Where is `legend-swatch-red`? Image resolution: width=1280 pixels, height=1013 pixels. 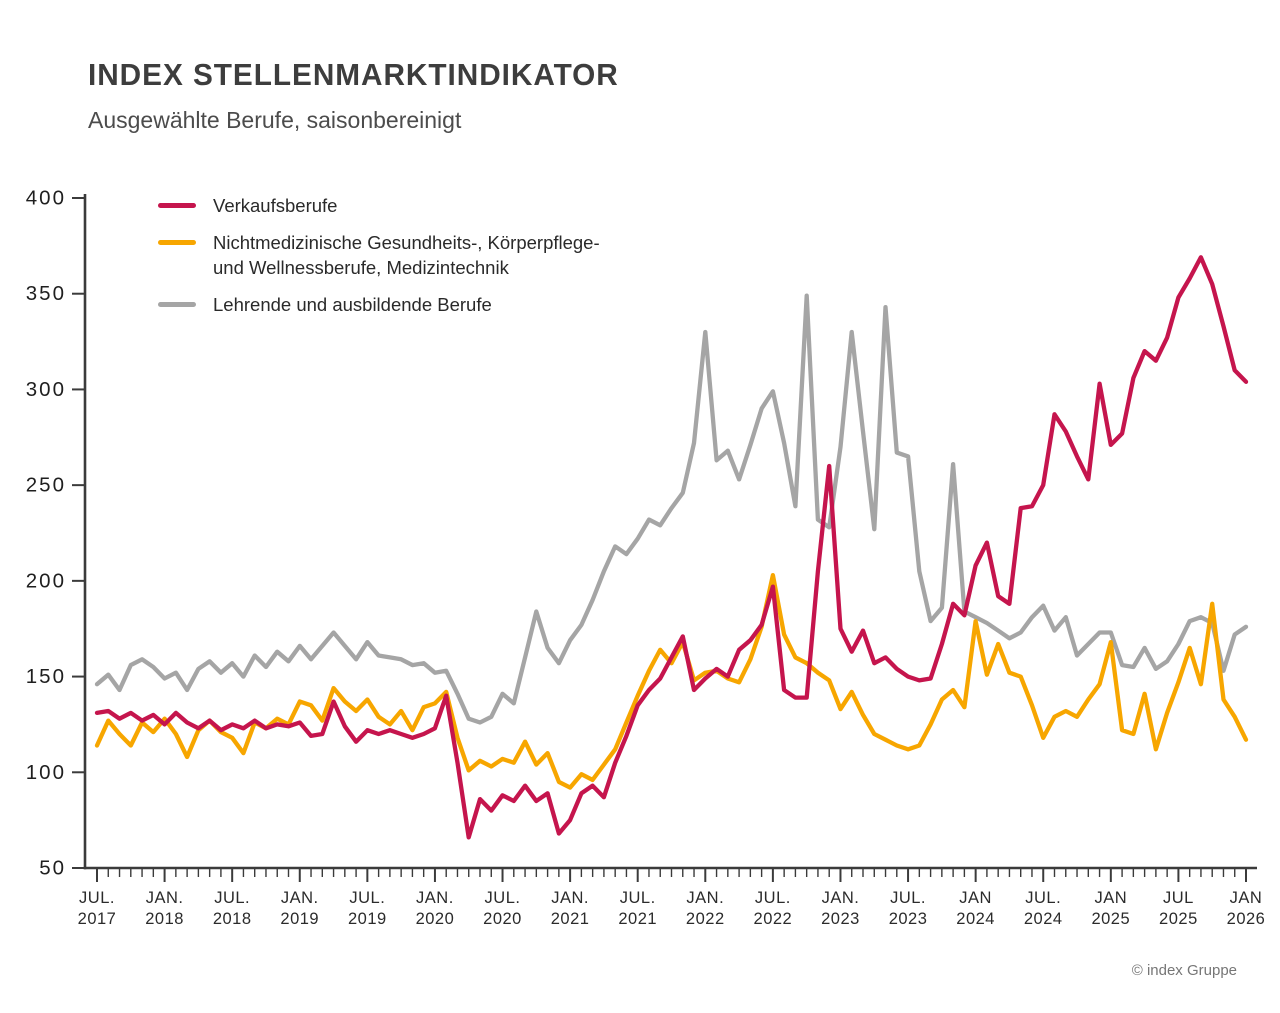 legend-swatch-red is located at coordinates (177, 205).